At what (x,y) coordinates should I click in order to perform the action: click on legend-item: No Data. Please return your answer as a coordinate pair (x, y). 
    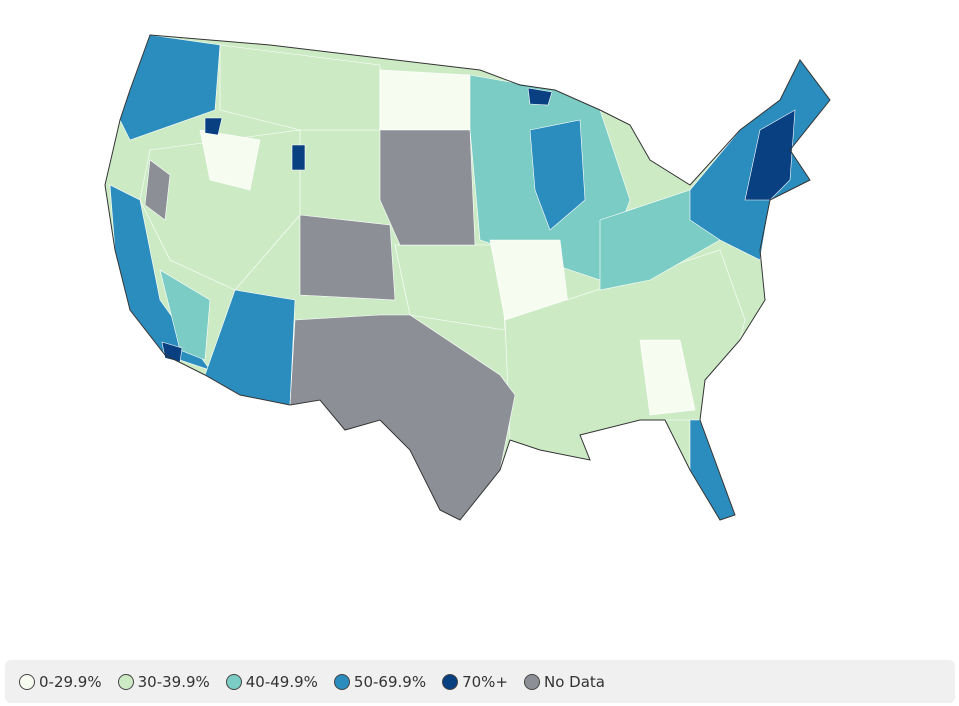
    Looking at the image, I should click on (564, 682).